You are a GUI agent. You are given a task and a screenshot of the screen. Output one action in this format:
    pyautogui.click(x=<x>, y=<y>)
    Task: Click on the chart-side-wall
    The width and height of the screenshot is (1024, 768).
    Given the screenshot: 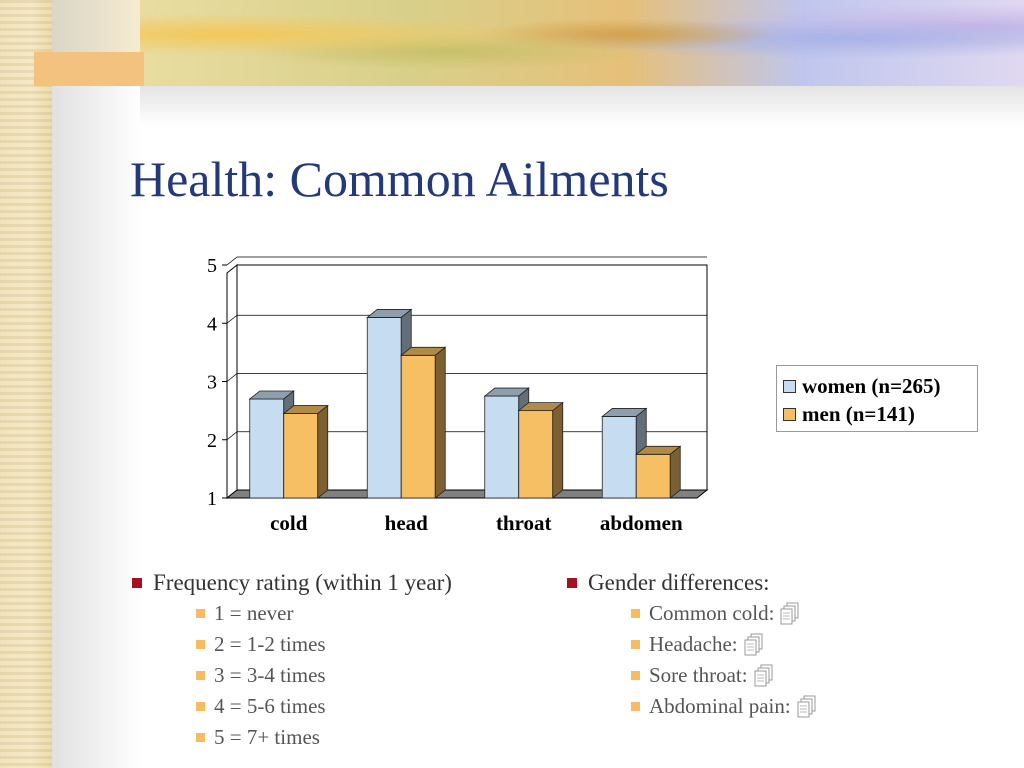 What is the action you would take?
    pyautogui.click(x=232, y=381)
    